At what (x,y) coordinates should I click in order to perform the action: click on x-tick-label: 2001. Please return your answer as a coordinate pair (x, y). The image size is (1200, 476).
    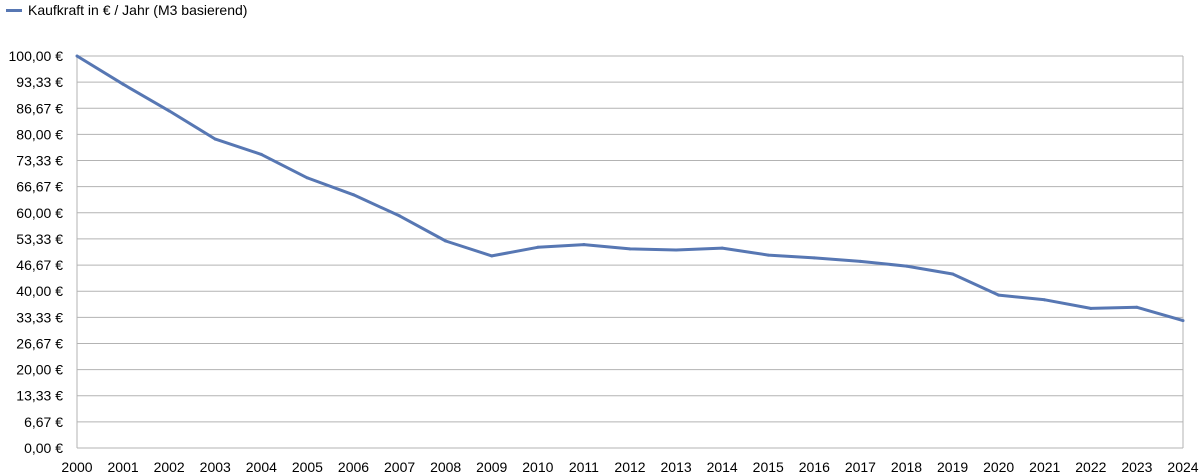
    Looking at the image, I should click on (123, 467).